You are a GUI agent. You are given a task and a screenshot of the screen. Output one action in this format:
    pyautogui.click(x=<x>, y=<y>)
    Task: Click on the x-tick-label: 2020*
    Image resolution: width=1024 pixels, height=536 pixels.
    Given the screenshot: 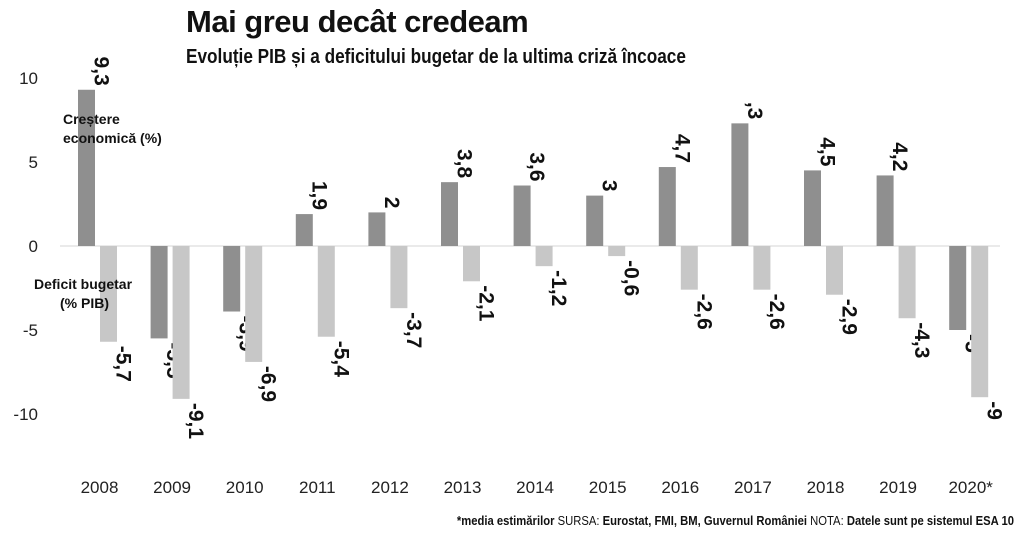 What is the action you would take?
    pyautogui.click(x=970, y=487)
    